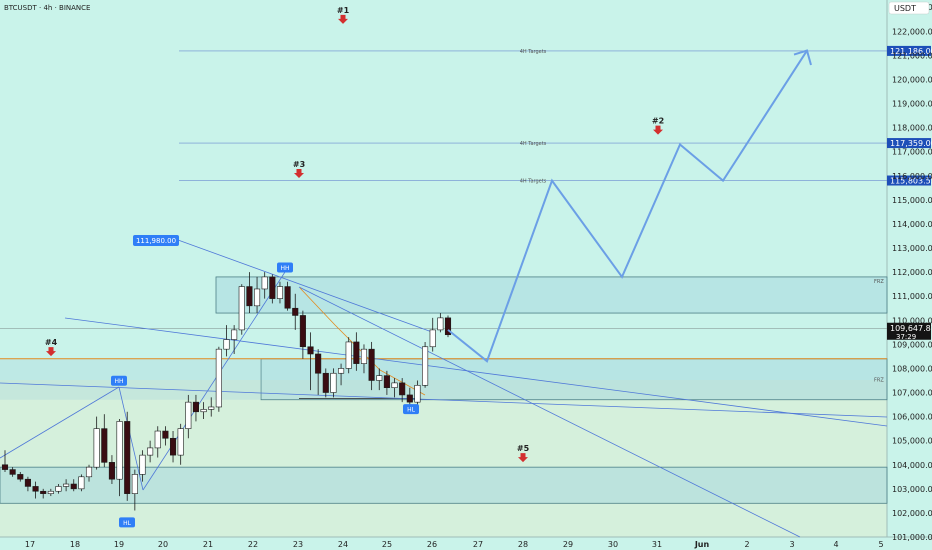 The image size is (932, 550). Describe the element at coordinates (912, 344) in the screenshot. I see `y-axis-tick-label: 109,000.00` at that location.